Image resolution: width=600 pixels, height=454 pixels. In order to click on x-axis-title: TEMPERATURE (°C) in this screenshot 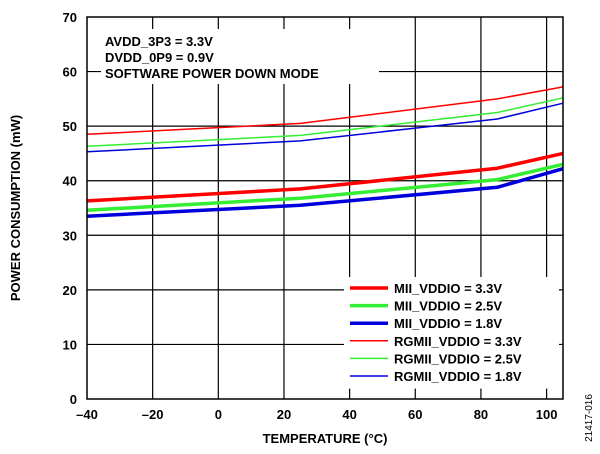, I will do `click(325, 438)`.